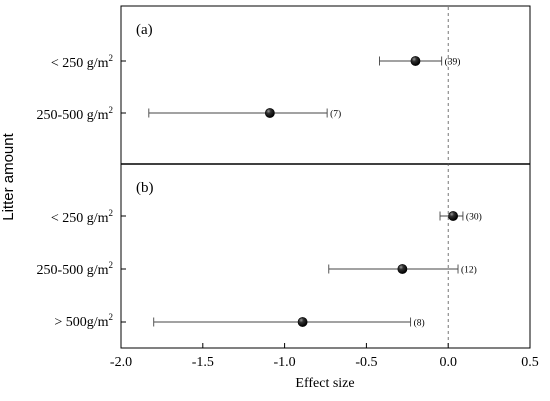 This screenshot has width=550, height=401. I want to click on data-row: (39), so click(420, 62).